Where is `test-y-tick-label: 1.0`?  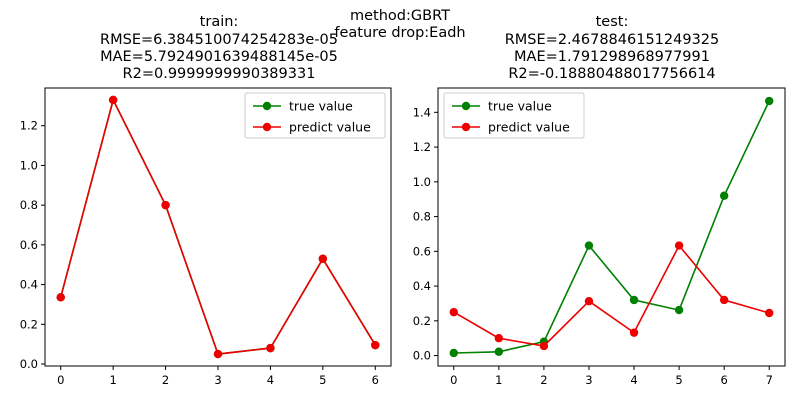
test-y-tick-label: 1.0 is located at coordinates (422, 182).